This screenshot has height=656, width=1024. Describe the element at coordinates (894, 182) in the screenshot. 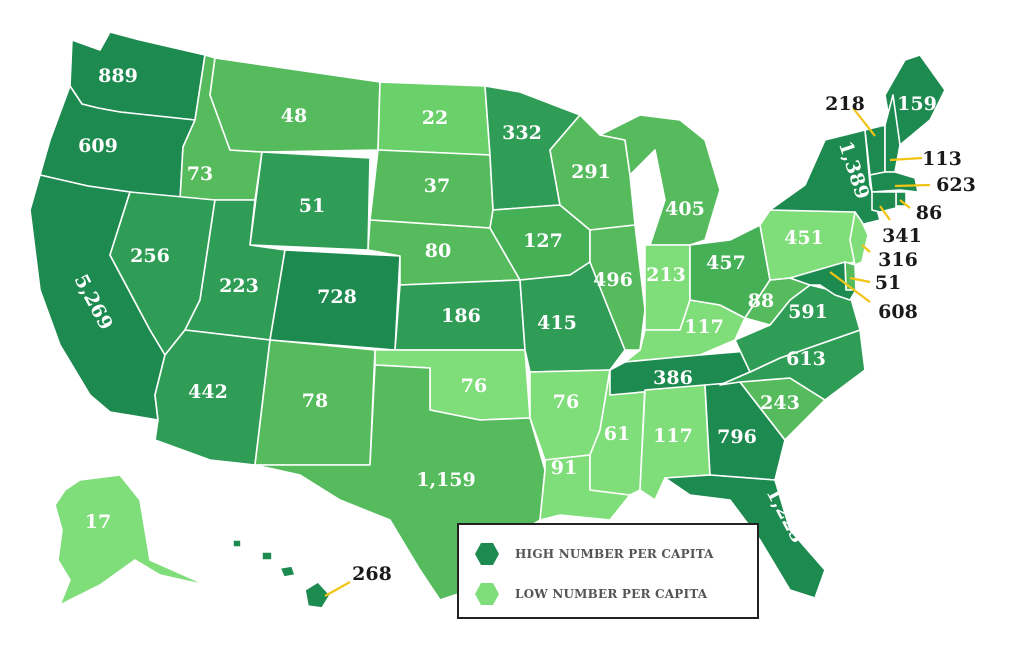

I see `state-ma` at that location.